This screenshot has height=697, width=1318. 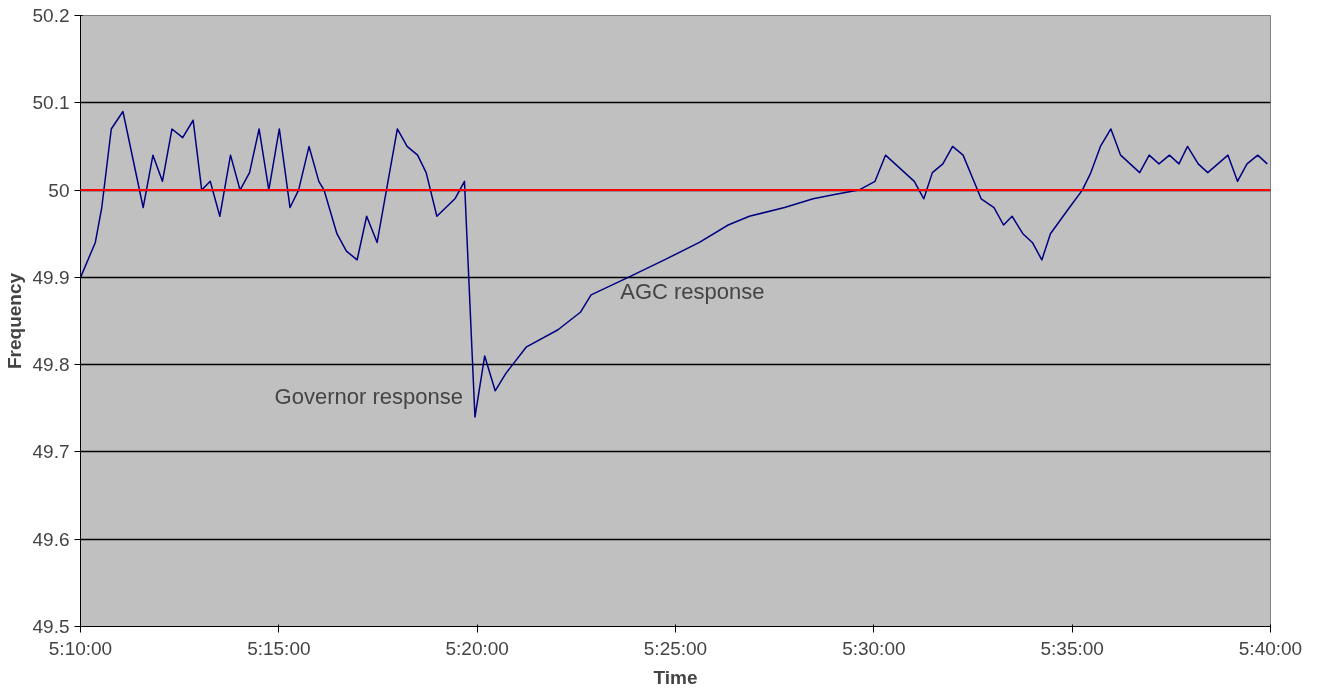 I want to click on y-tick-label: 49.6, so click(x=51, y=539).